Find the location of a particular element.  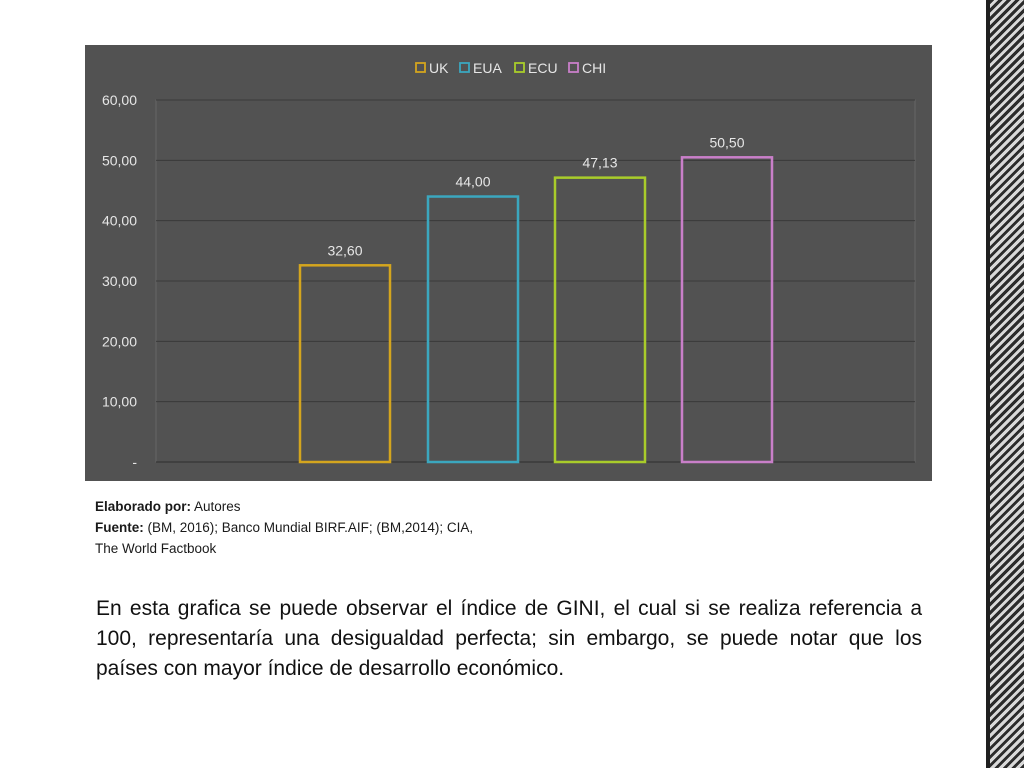

legend-label-eua: EUA is located at coordinates (487, 68).